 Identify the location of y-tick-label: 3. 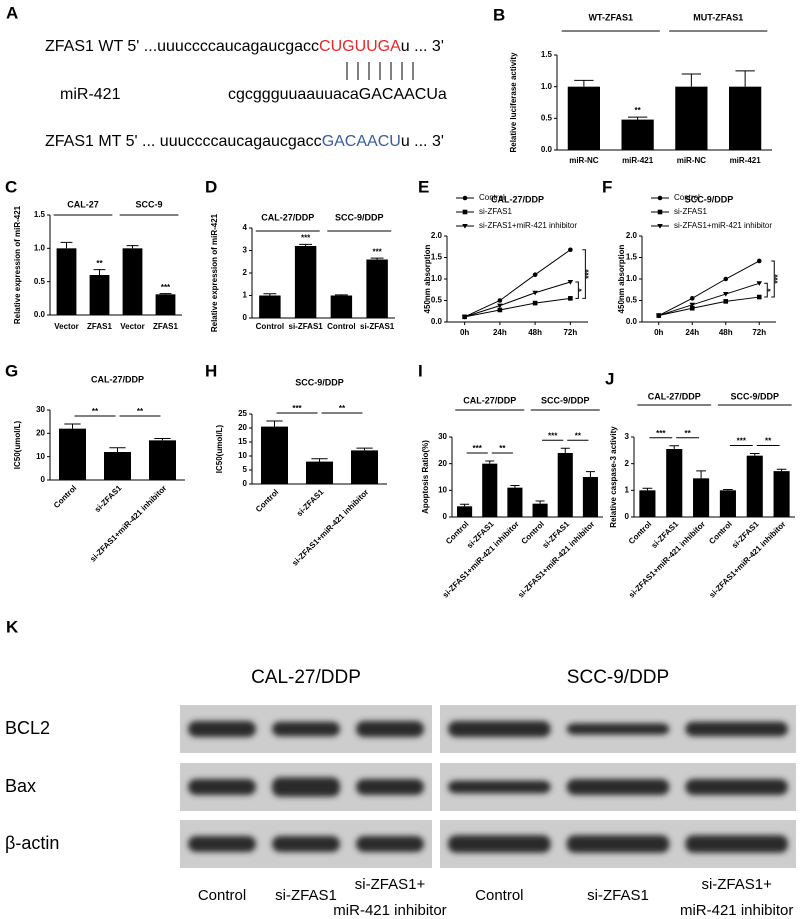
(245, 250).